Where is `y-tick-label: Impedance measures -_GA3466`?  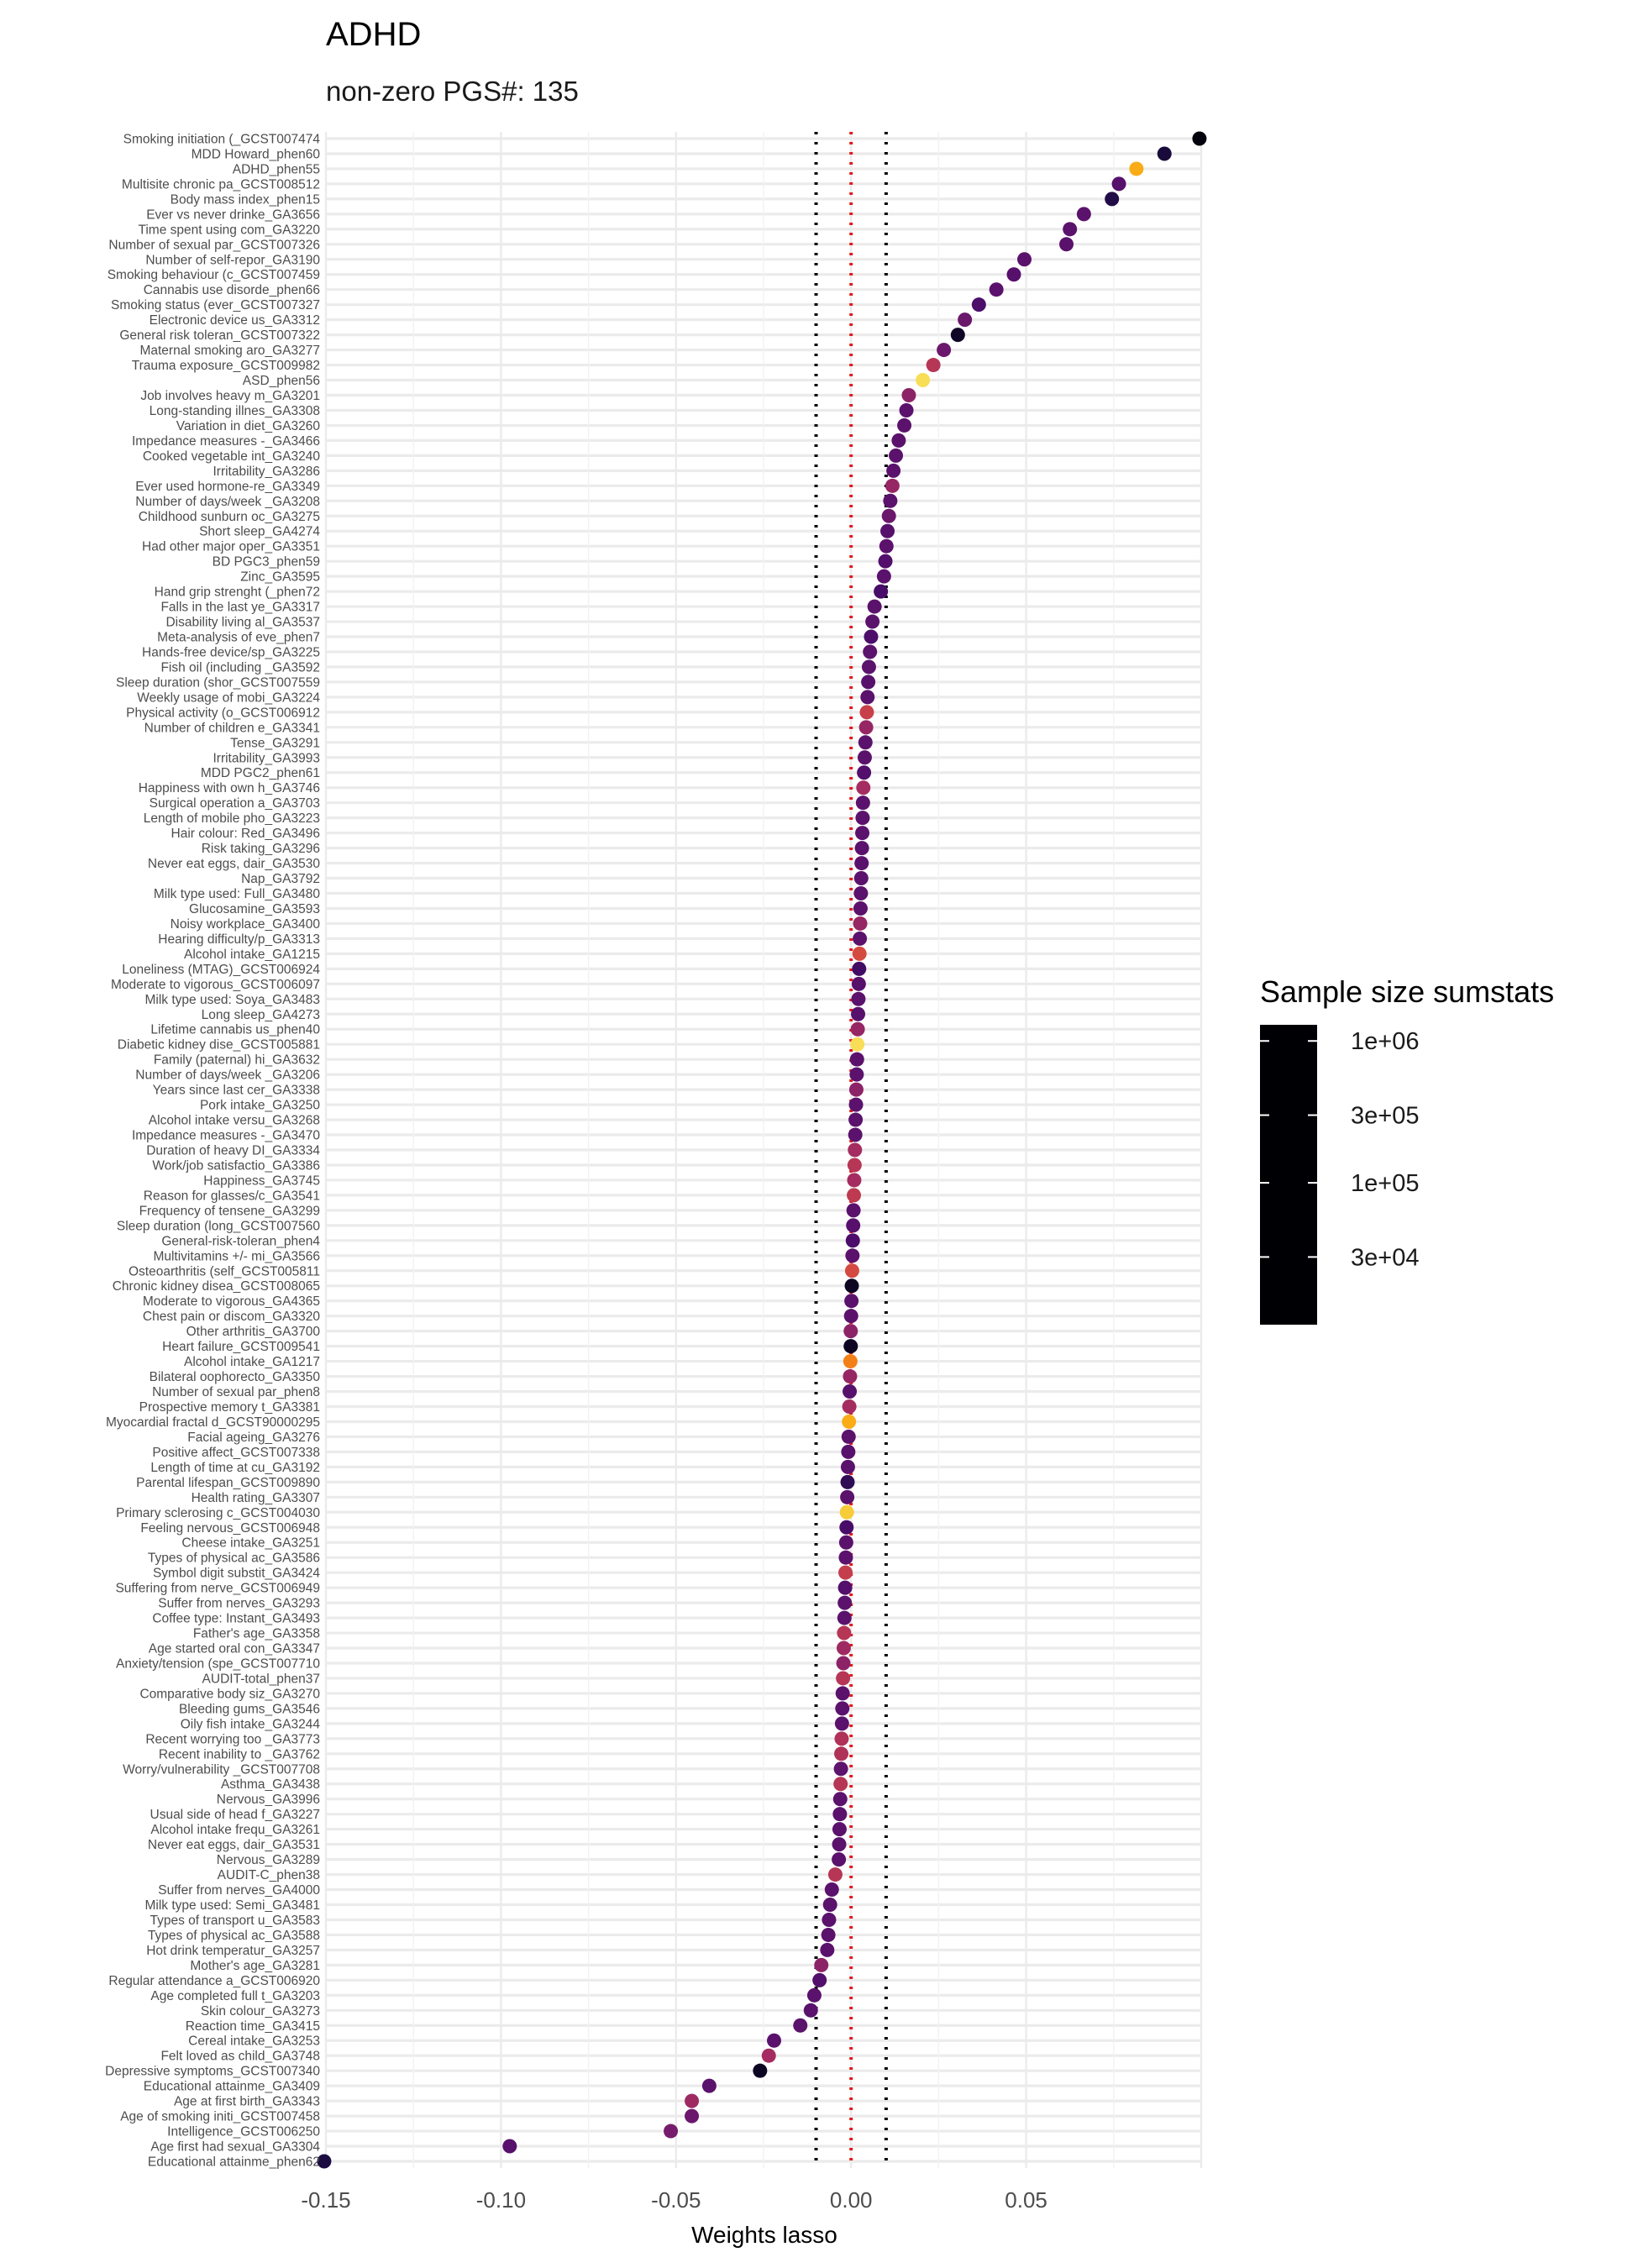
y-tick-label: Impedance measures -_GA3466 is located at coordinates (226, 441).